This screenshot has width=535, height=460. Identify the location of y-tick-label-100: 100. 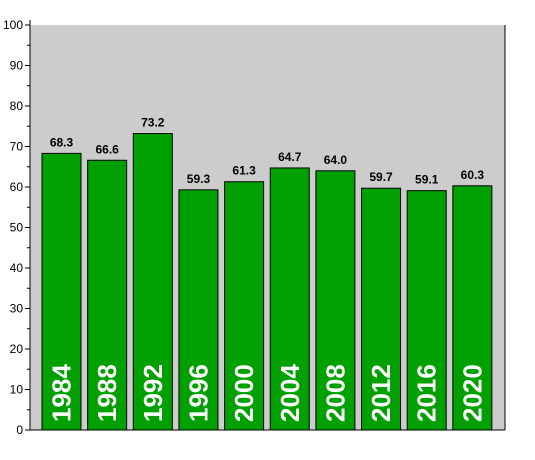
(13, 25).